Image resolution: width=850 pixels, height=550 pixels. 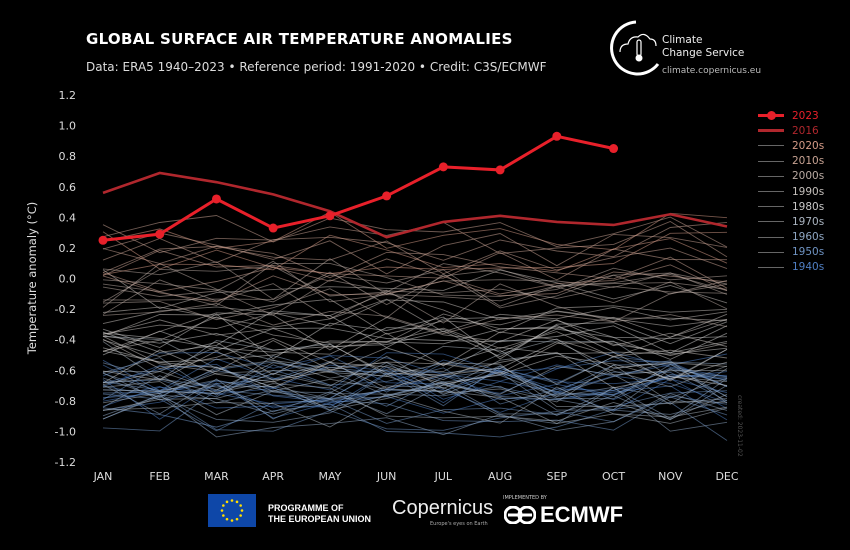 I want to click on copernicus-tagline: Europe's eyes on Earth, so click(x=459, y=524).